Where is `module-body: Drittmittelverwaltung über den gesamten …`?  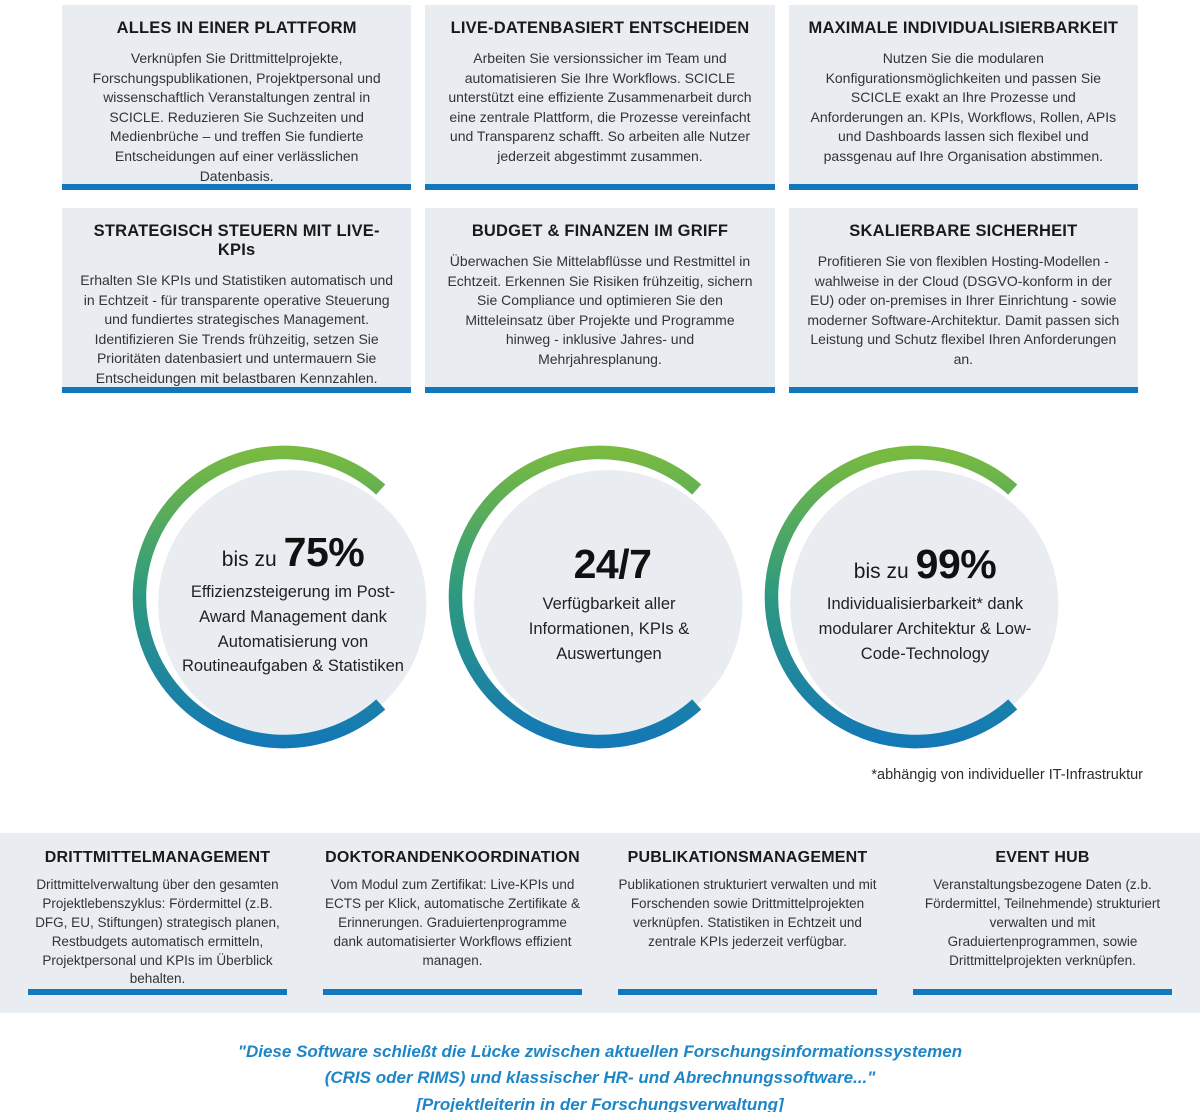
module-body: Drittmittelverwaltung über den gesamten … is located at coordinates (157, 932).